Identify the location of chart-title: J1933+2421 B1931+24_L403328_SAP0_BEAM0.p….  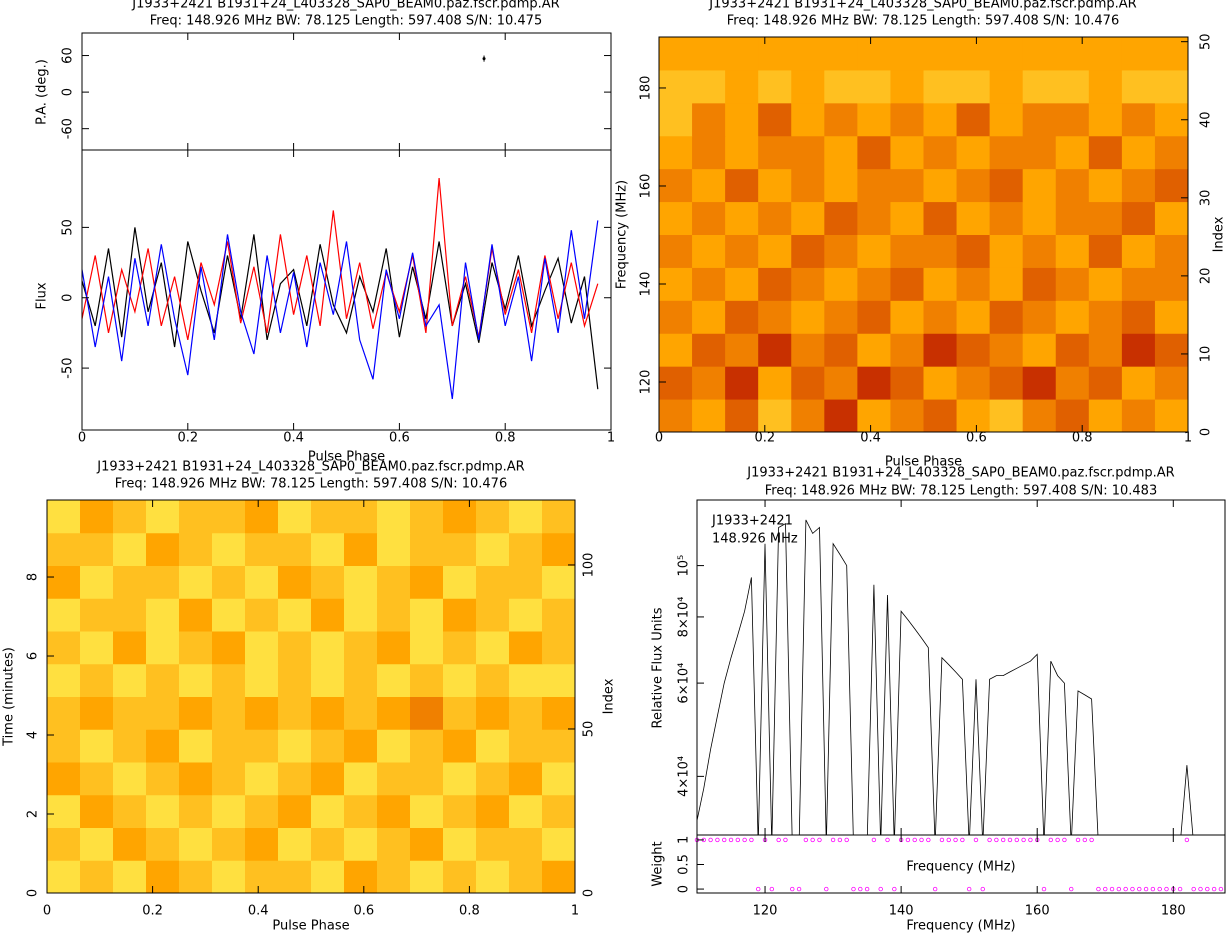
(960, 473).